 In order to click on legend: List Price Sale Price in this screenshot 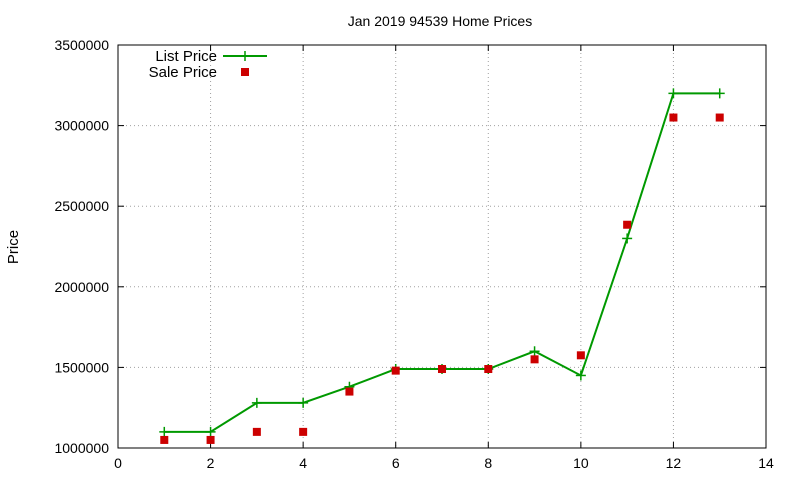, I will do `click(208, 64)`.